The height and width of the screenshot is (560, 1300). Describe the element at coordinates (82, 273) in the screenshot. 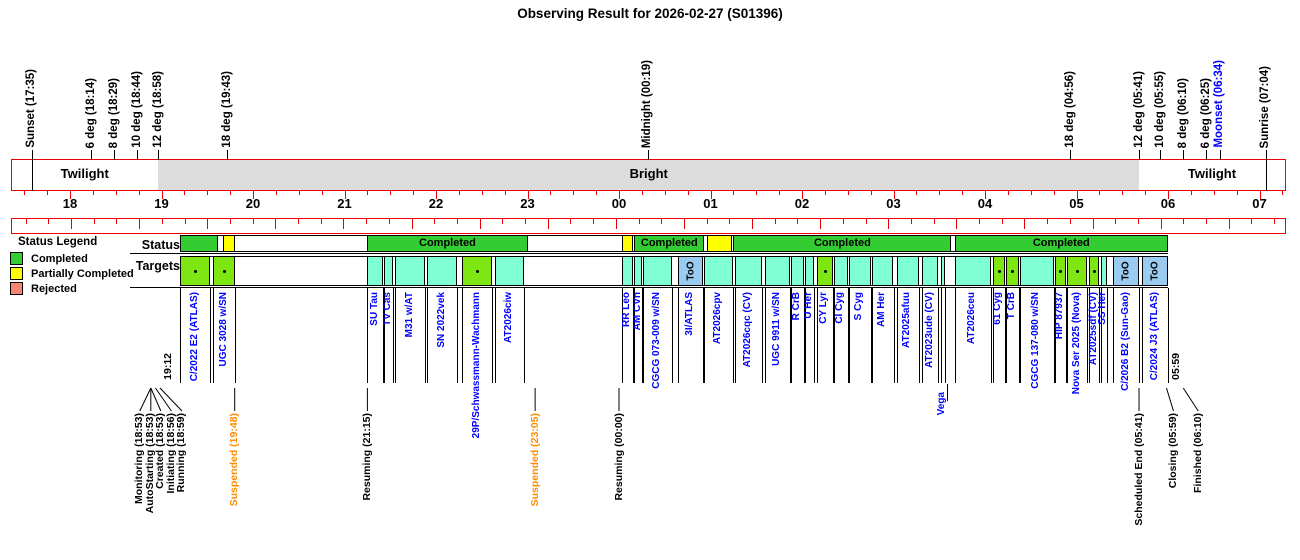

I see `legend-item-label: Partially Completed` at that location.